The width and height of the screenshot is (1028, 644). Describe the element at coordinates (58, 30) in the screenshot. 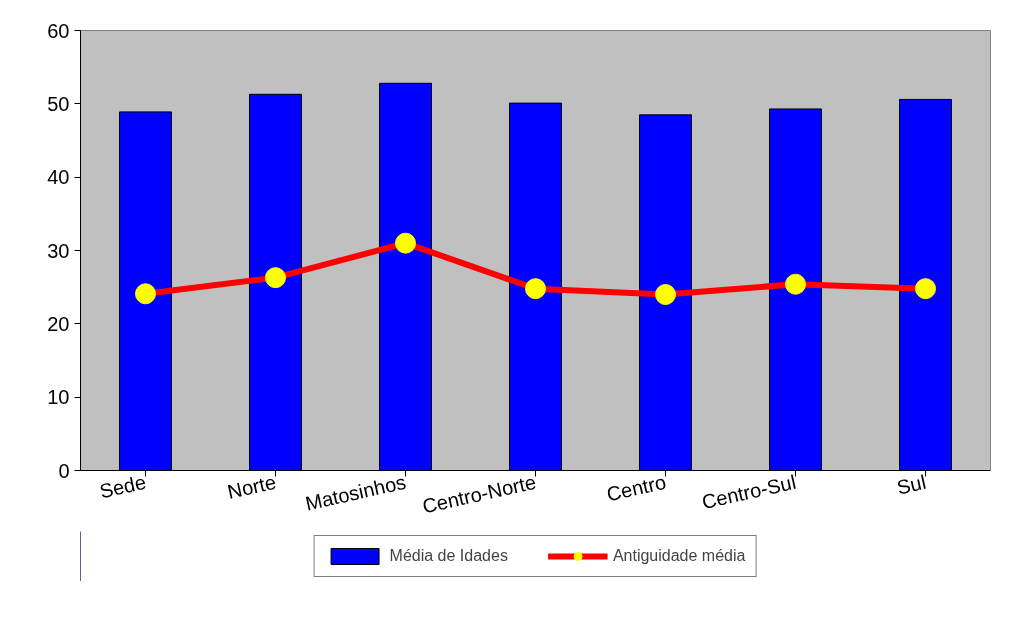

I see `y-tick-label: 60` at that location.